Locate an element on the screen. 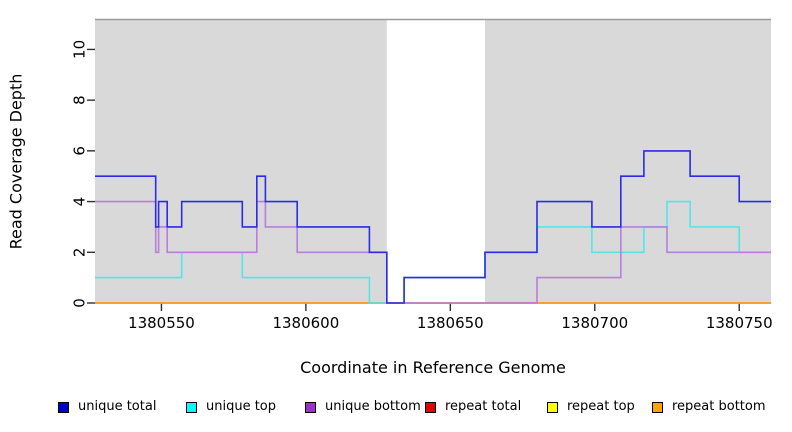 The width and height of the screenshot is (792, 432). legend-item-unique-top: unique top is located at coordinates (231, 407).